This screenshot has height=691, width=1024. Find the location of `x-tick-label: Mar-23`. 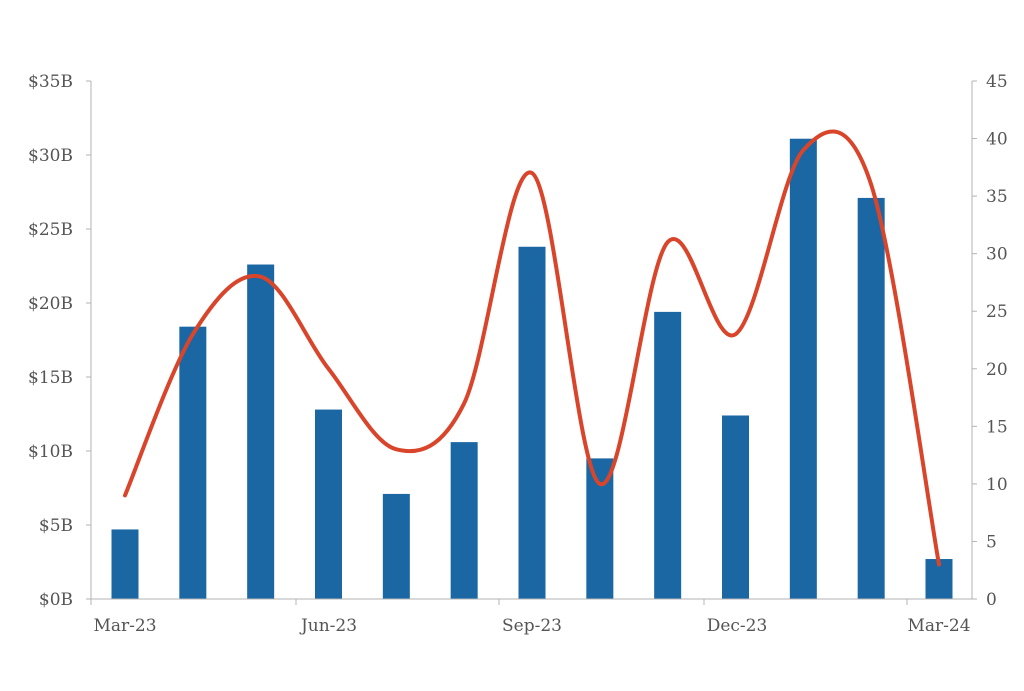

x-tick-label: Mar-23 is located at coordinates (124, 626).